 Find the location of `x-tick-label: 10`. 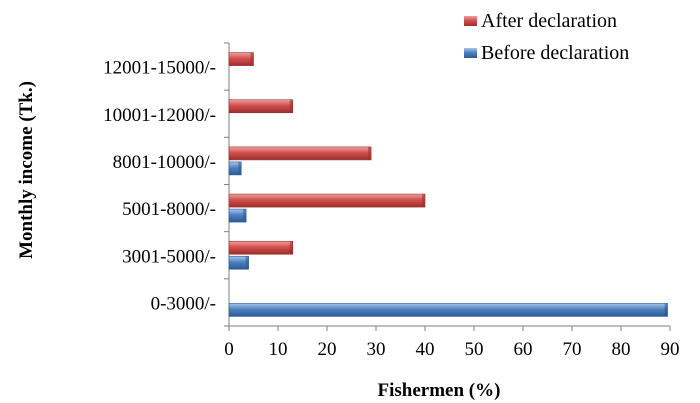

x-tick-label: 10 is located at coordinates (278, 349).